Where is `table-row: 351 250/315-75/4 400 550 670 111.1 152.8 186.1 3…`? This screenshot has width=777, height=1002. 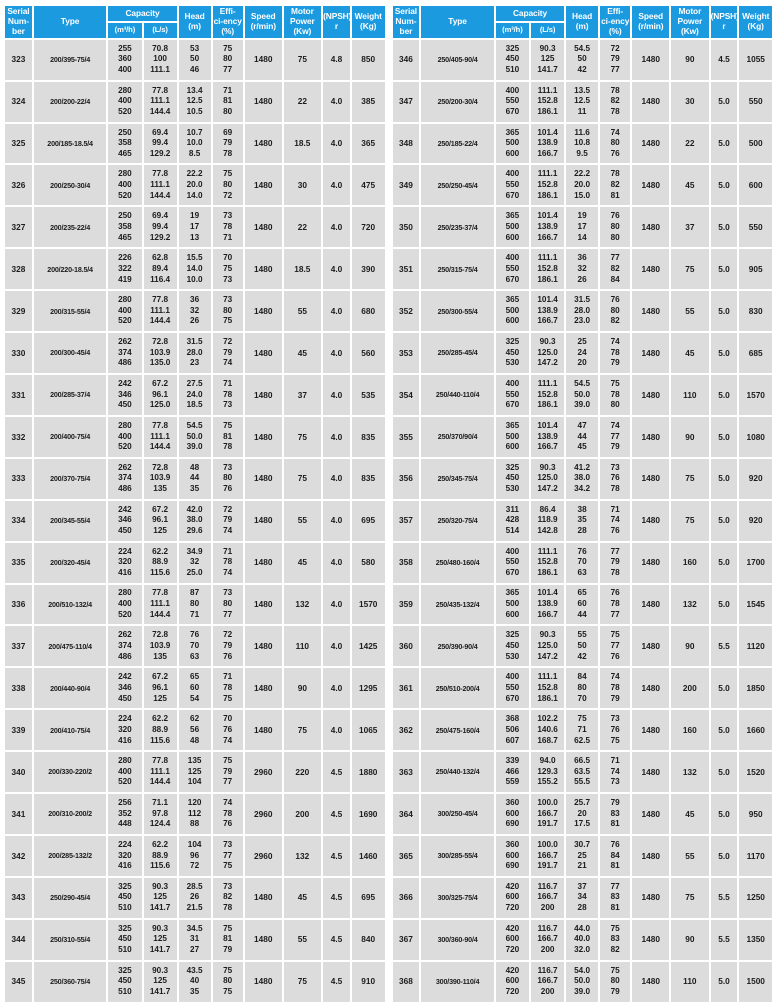 table-row: 351 250/315-75/4 400 550 670 111.1 152.8 186.1 3… is located at coordinates (582, 269).